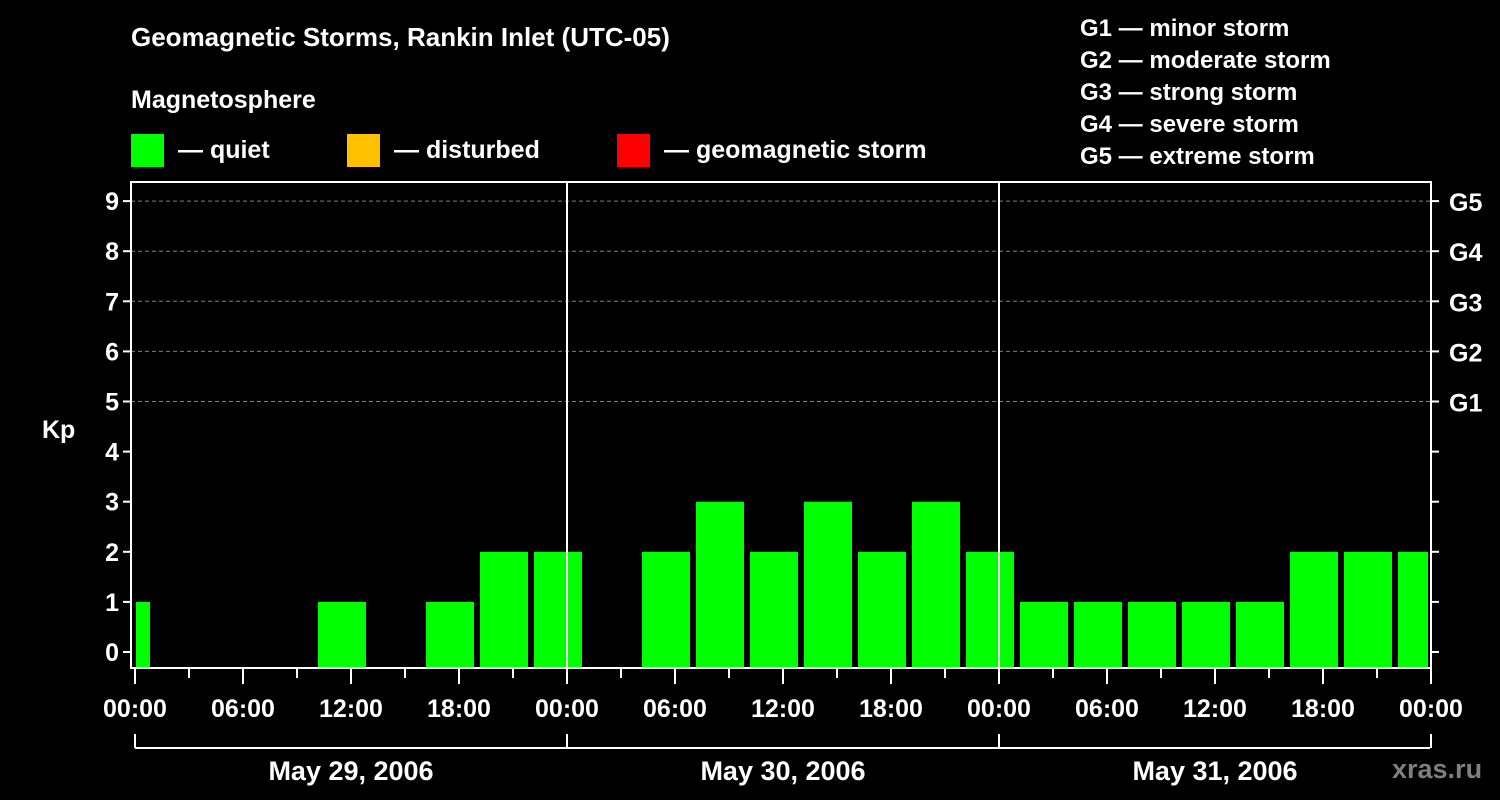 This screenshot has width=1500, height=800. Describe the element at coordinates (112, 403) in the screenshot. I see `y-tick-label: 5` at that location.